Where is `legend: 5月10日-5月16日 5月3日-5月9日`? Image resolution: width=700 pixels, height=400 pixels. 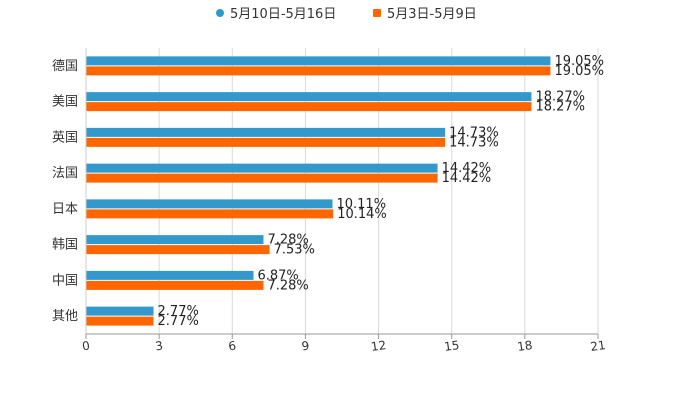 legend: 5月10日-5月16日 5月3日-5月9日 is located at coordinates (346, 14).